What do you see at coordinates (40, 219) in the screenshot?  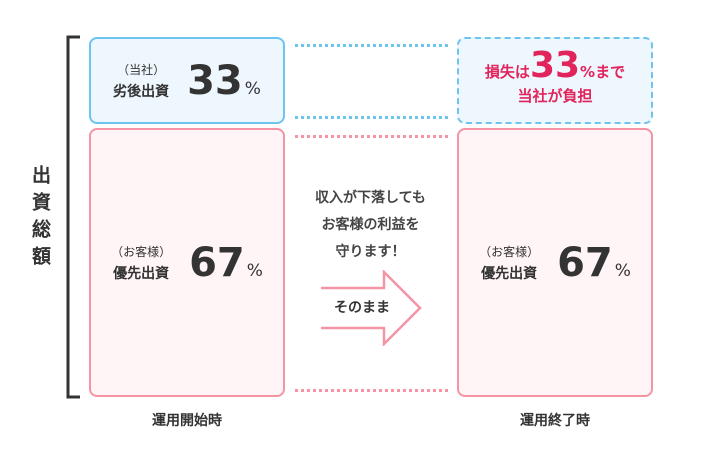 I see `total-investment-label: 出資総額` at bounding box center [40, 219].